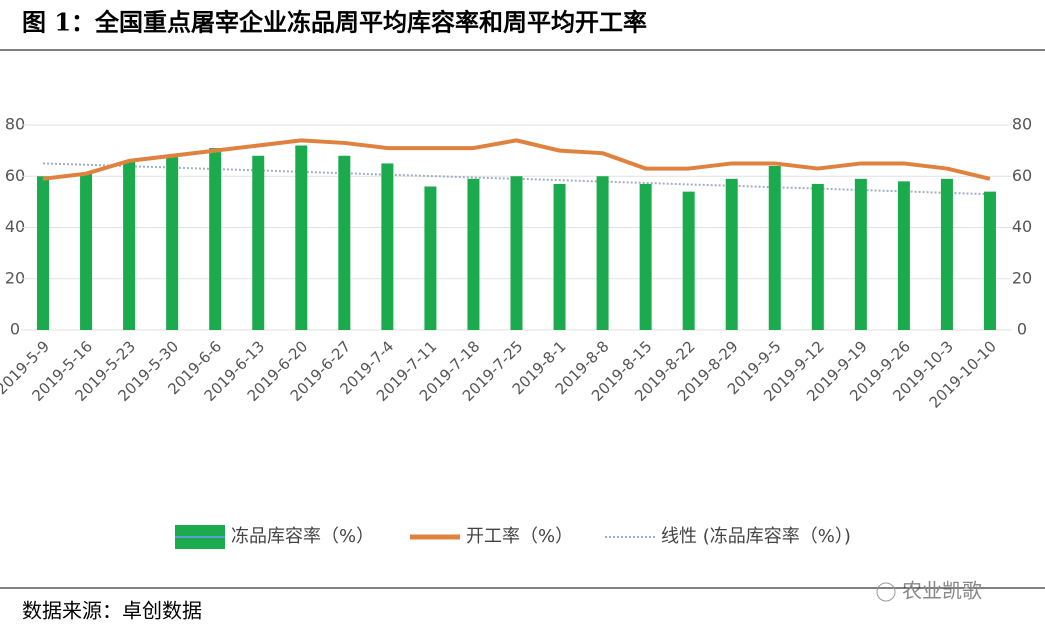 The image size is (1045, 641). What do you see at coordinates (1022, 124) in the screenshot?
I see `y2-tick-label: 80` at bounding box center [1022, 124].